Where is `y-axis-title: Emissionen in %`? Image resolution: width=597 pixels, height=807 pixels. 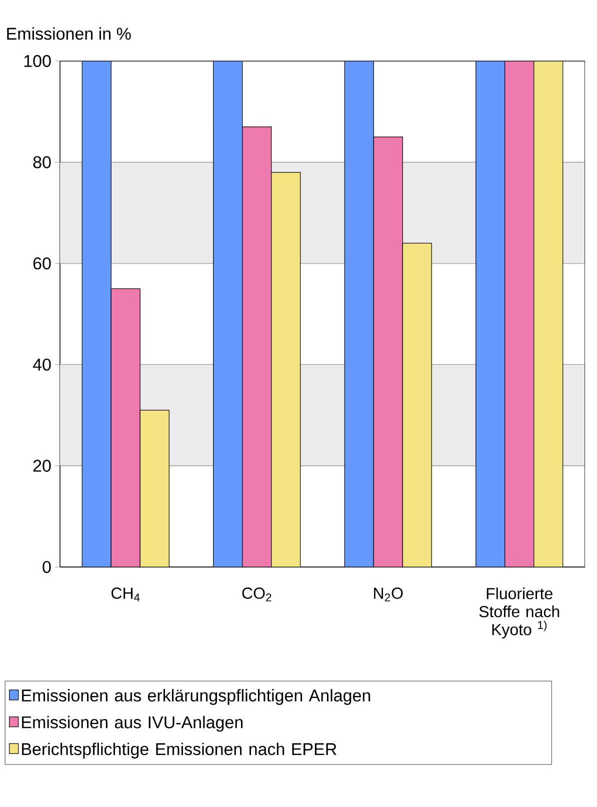
y-axis-title: Emissionen in % is located at coordinates (69, 33).